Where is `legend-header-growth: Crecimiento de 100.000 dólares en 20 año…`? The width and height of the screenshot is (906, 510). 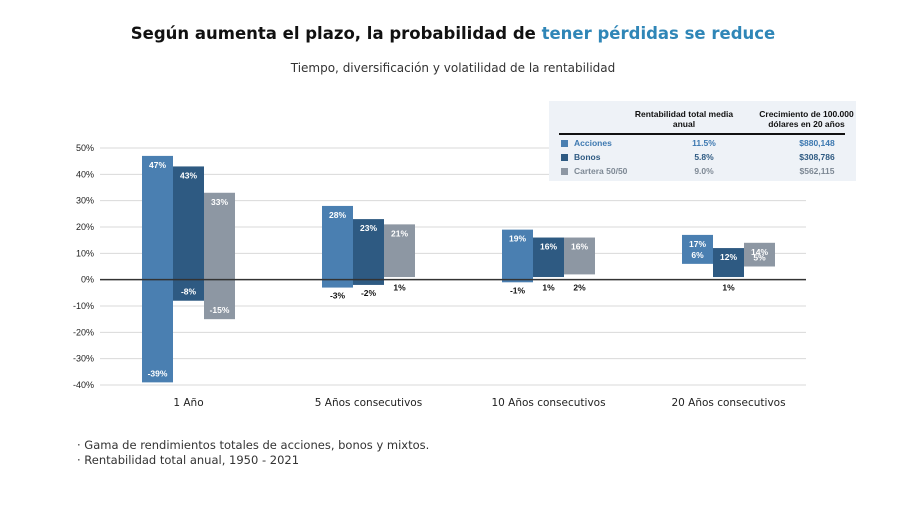
legend-header-growth: Crecimiento de 100.000 dólares en 20 año… is located at coordinates (806, 119).